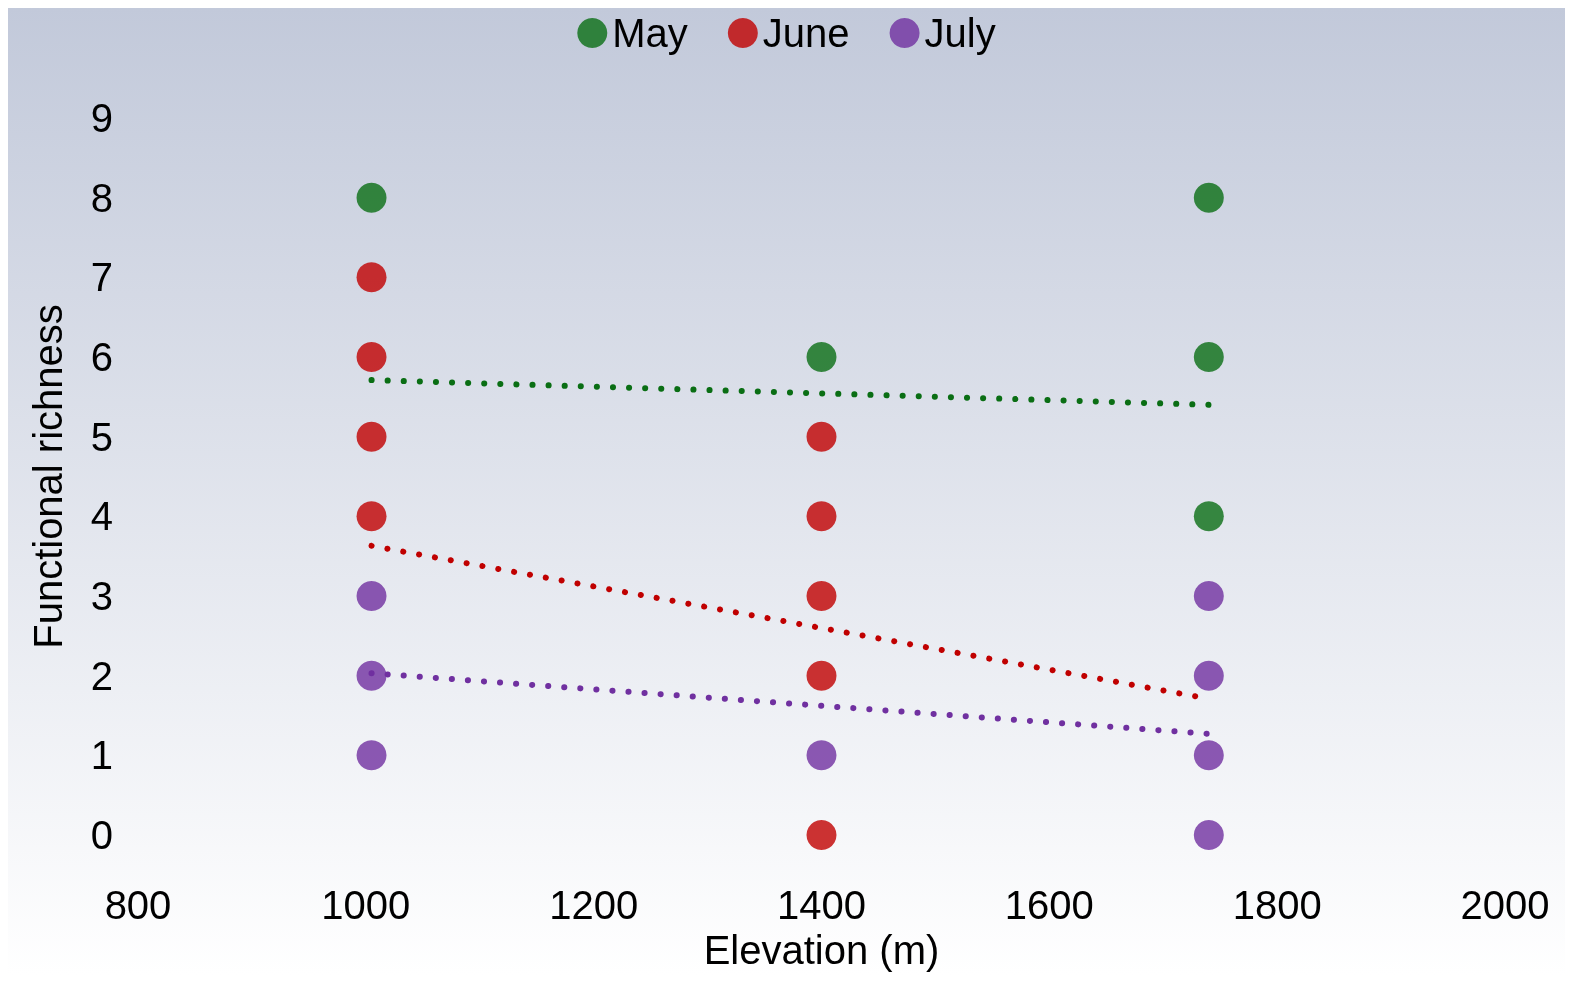  Describe the element at coordinates (101, 197) in the screenshot. I see `y-tick-label: 8` at that location.